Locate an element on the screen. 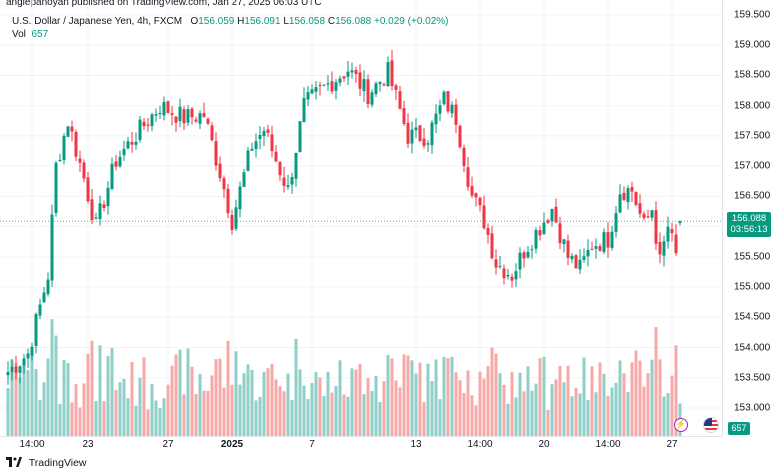 The image size is (780, 470). low-value: 156.058 is located at coordinates (307, 21).